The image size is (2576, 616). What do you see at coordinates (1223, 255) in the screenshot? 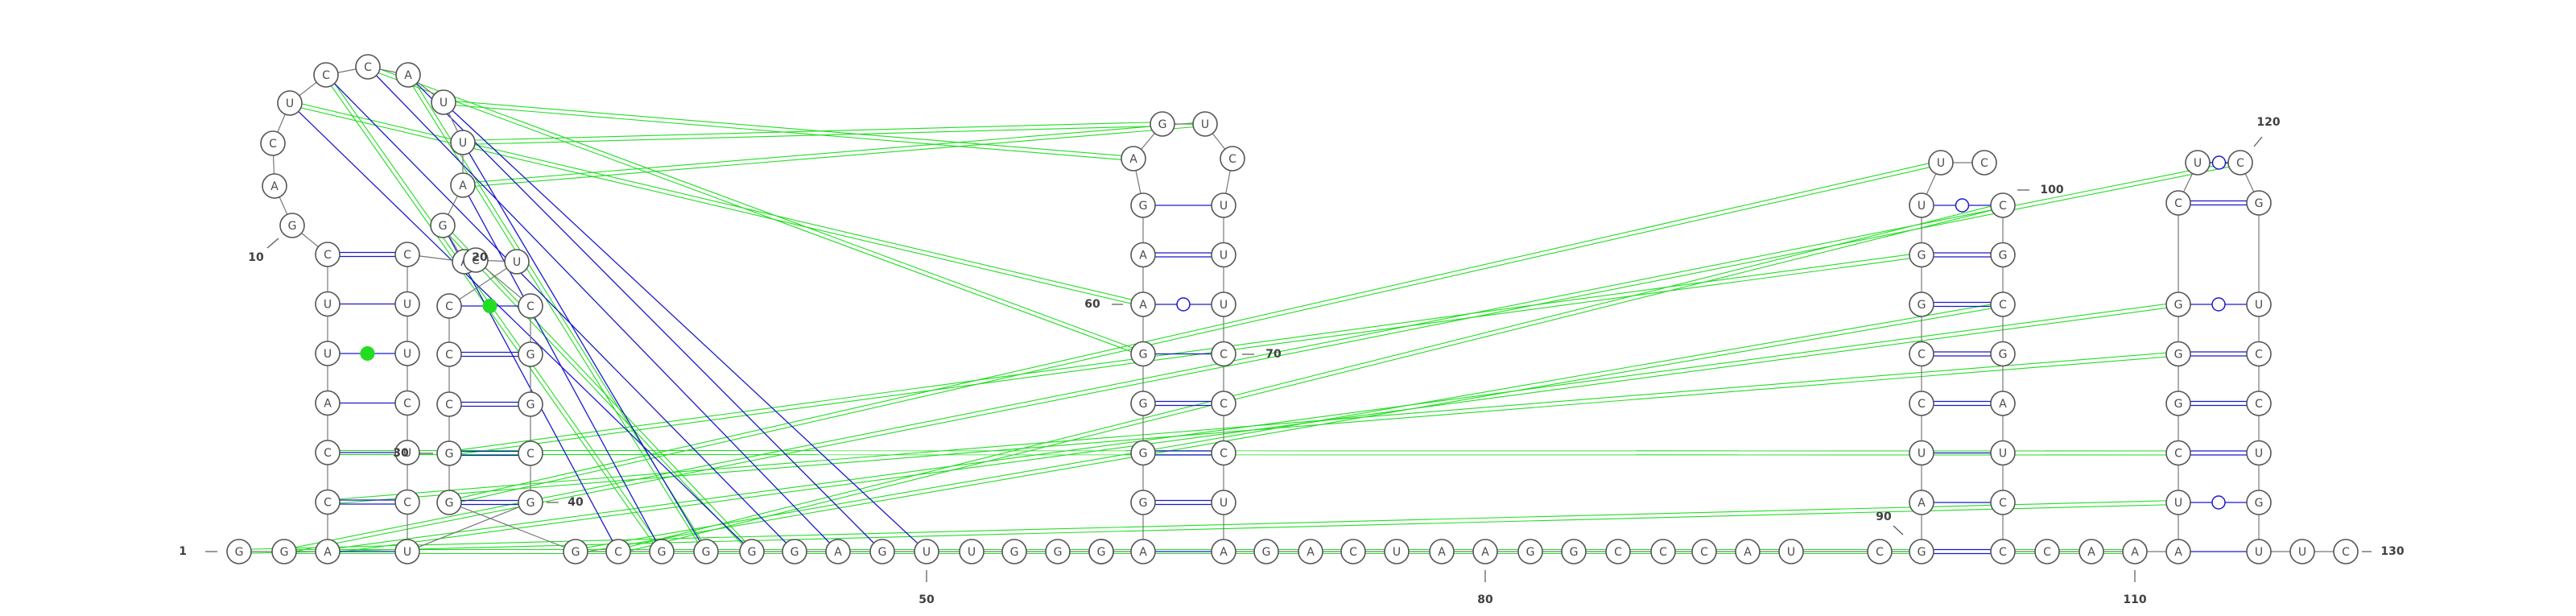
I see `nucleotide-69: U` at bounding box center [1223, 255].